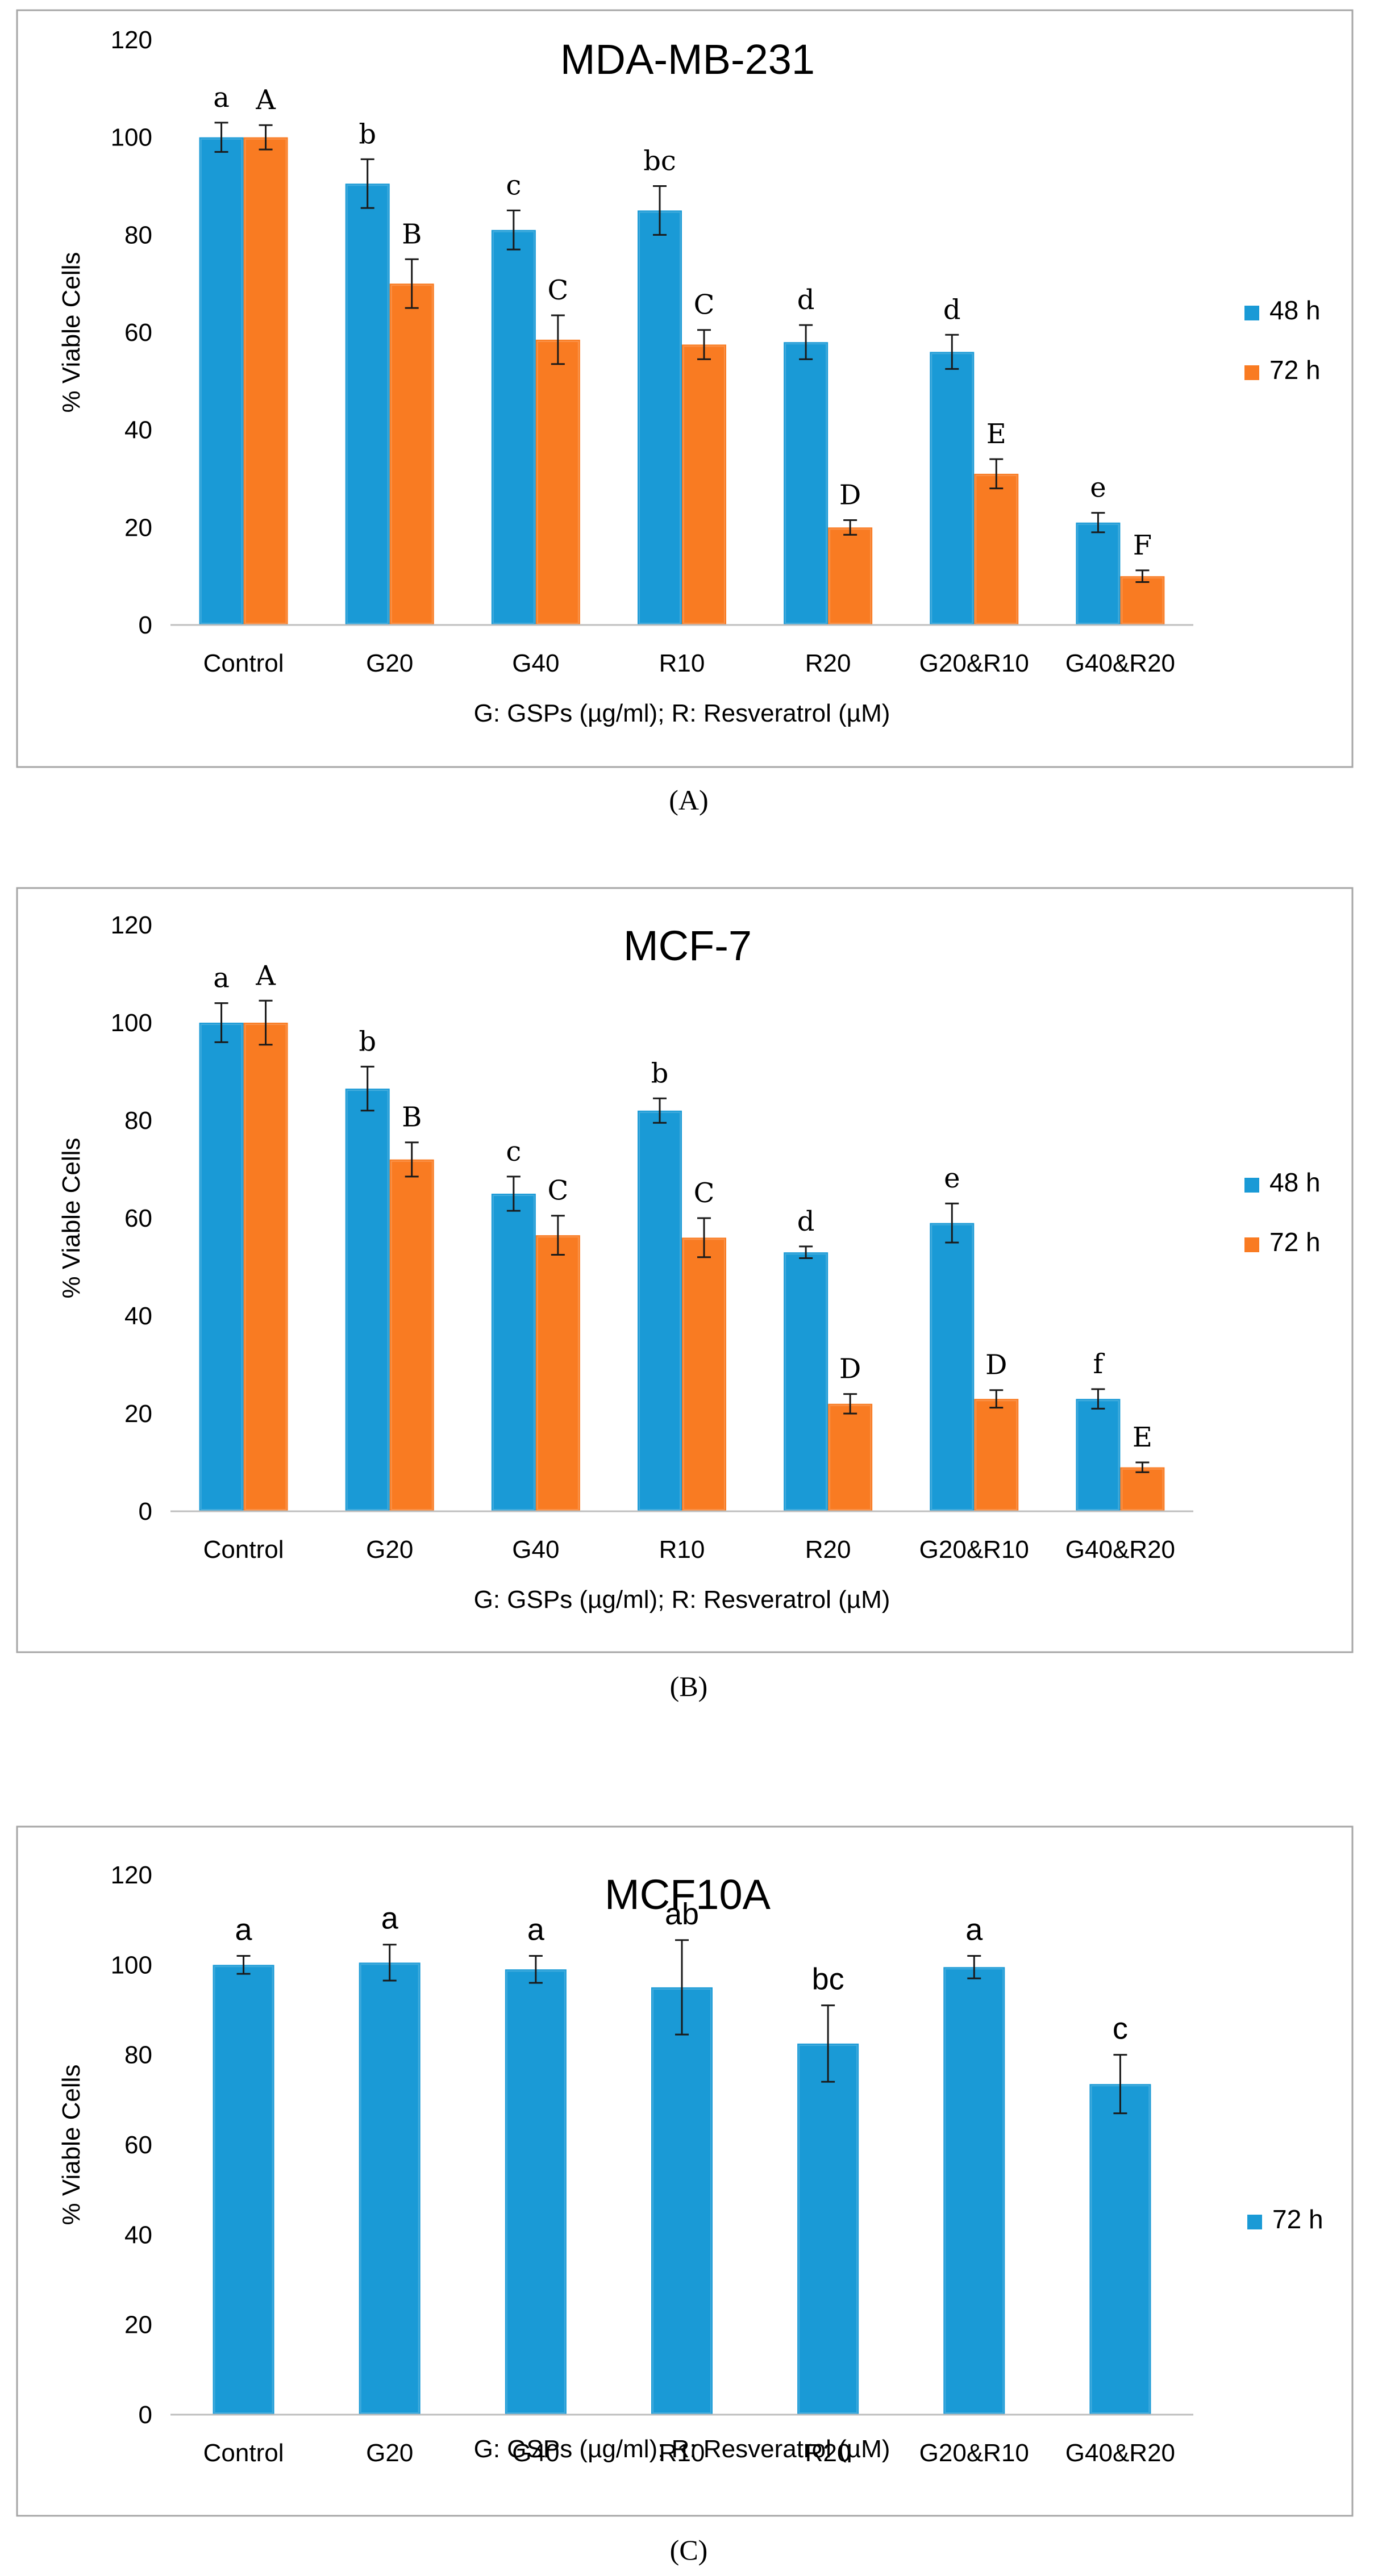 The width and height of the screenshot is (1378, 2576). What do you see at coordinates (1120, 2453) in the screenshot?
I see `category-label: G40&R20` at bounding box center [1120, 2453].